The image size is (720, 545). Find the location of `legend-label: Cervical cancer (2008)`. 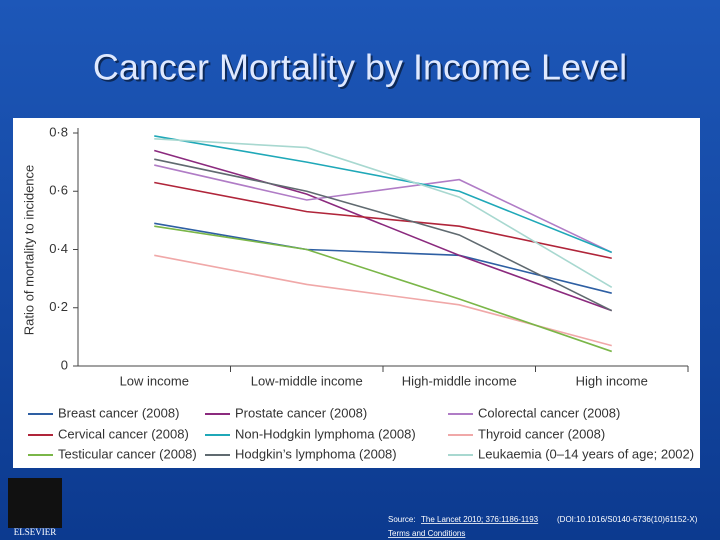

legend-label: Cervical cancer (2008) is located at coordinates (123, 433).